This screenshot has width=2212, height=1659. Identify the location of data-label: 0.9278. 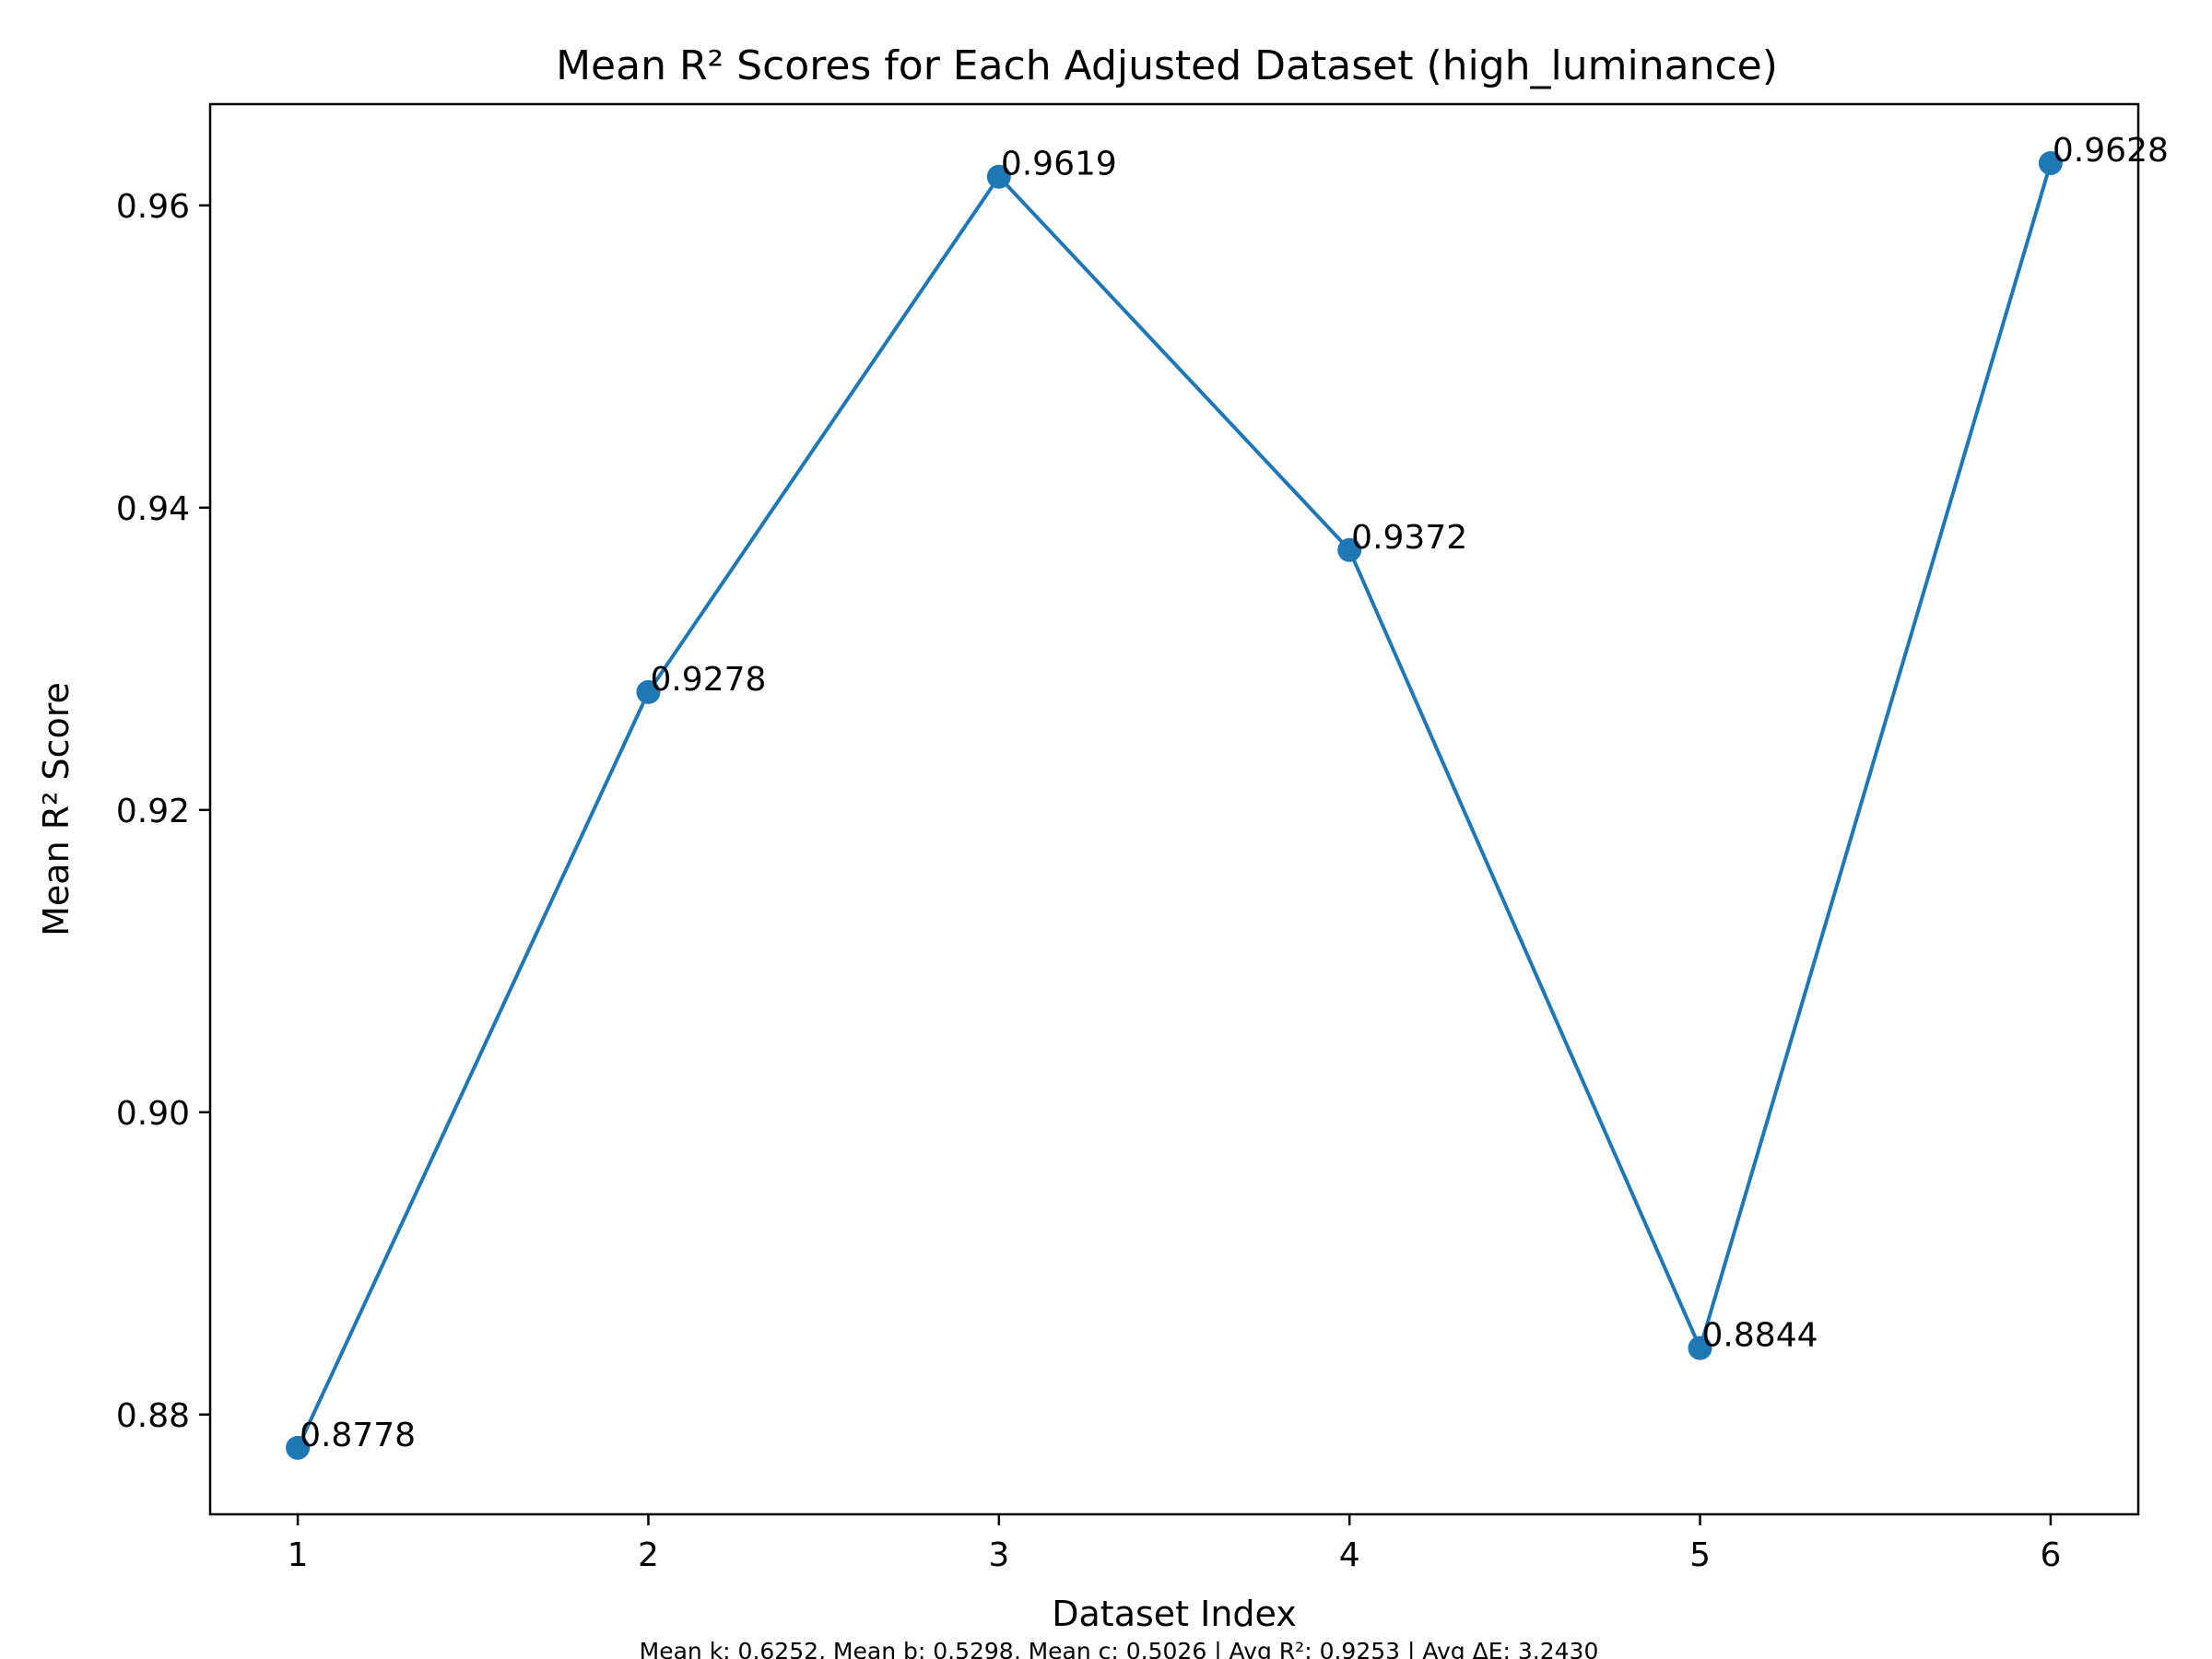
(708, 680).